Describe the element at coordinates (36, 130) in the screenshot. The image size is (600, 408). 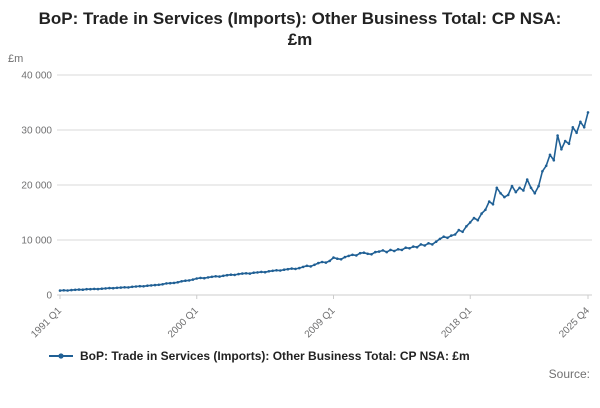
I see `y-tick-label: 30 000` at that location.